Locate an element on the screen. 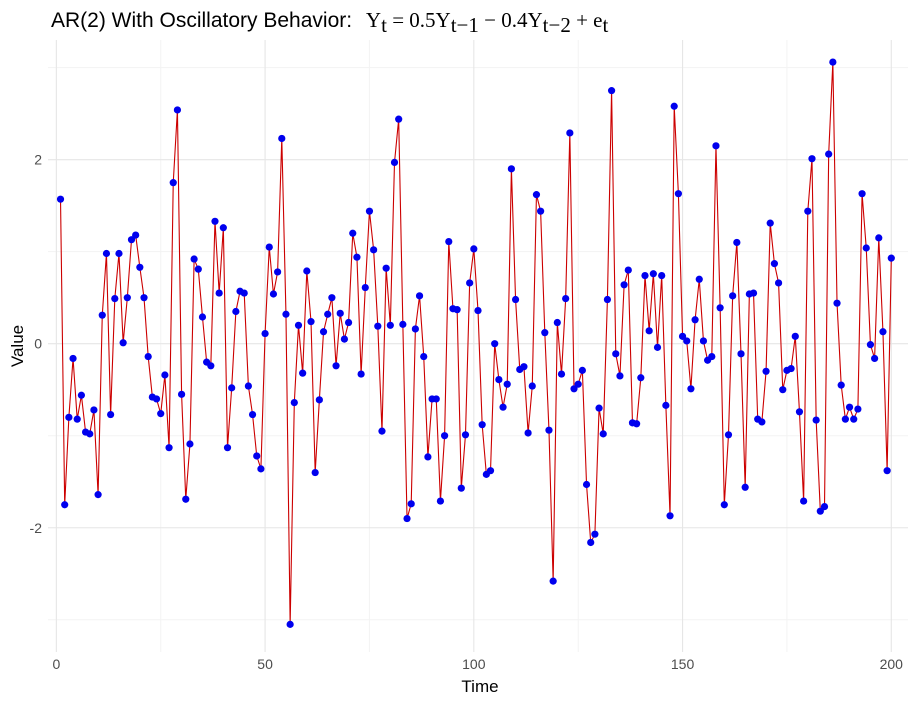 This screenshot has height=704, width=919. title-eq1: = 0.5Y is located at coordinates (419, 20).